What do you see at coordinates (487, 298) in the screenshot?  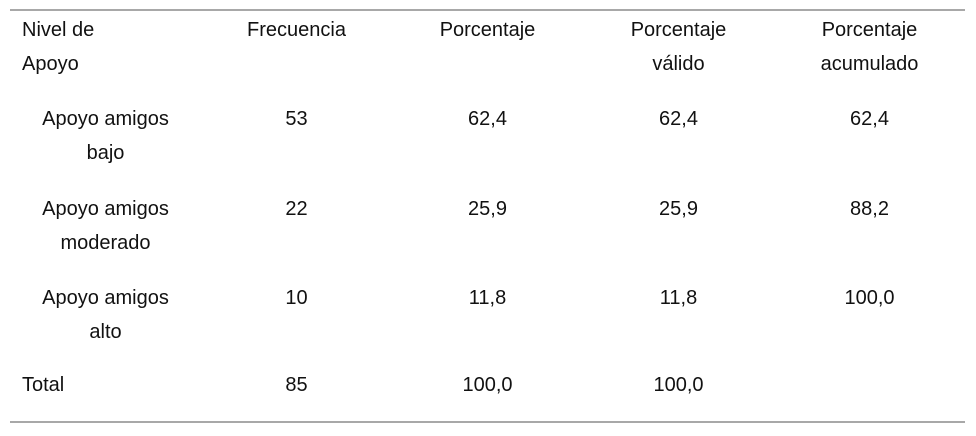 I see `cell-porcentaje: 11,8` at bounding box center [487, 298].